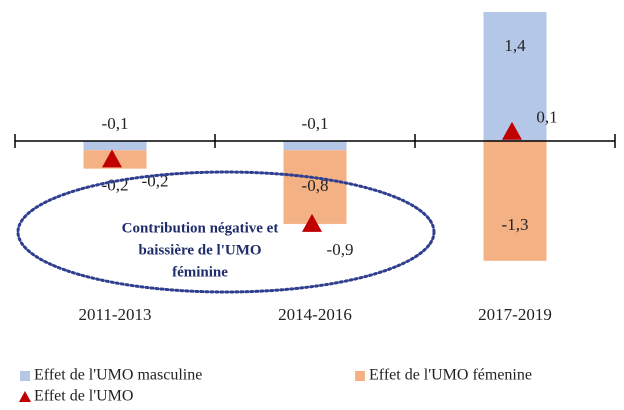 The width and height of the screenshot is (624, 410). Describe the element at coordinates (515, 45) in the screenshot. I see `data-label: 1,4` at that location.